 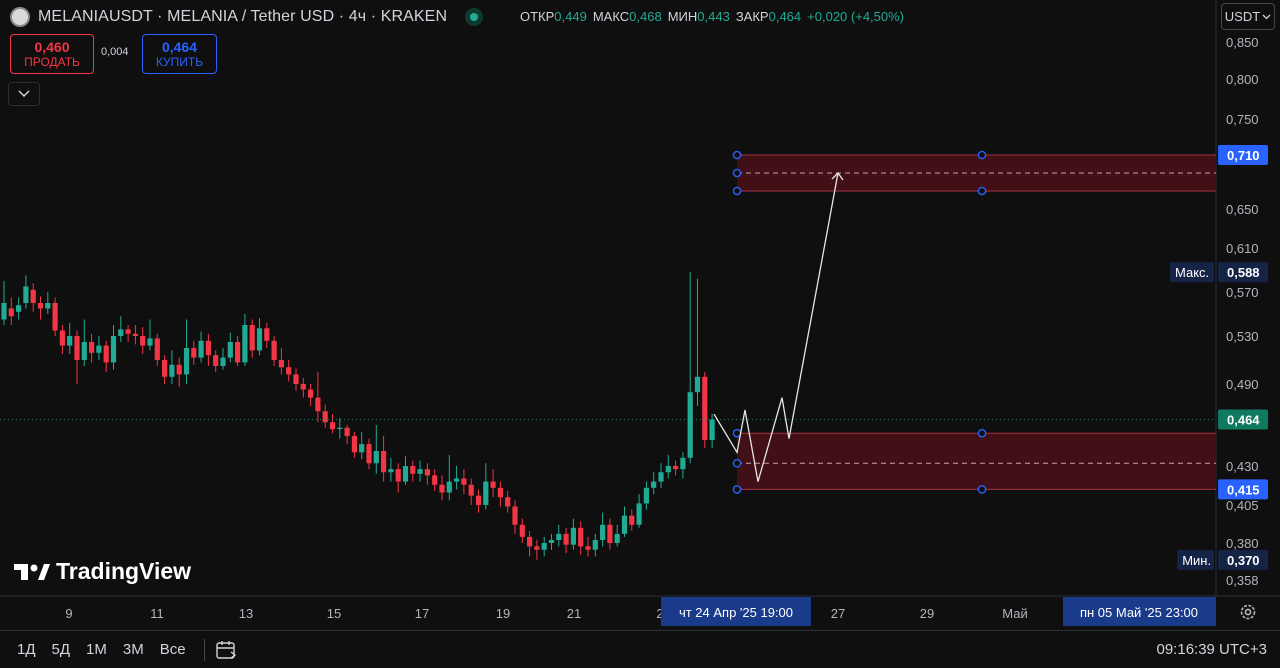 I want to click on time-range-highlight, so click(x=1139, y=611).